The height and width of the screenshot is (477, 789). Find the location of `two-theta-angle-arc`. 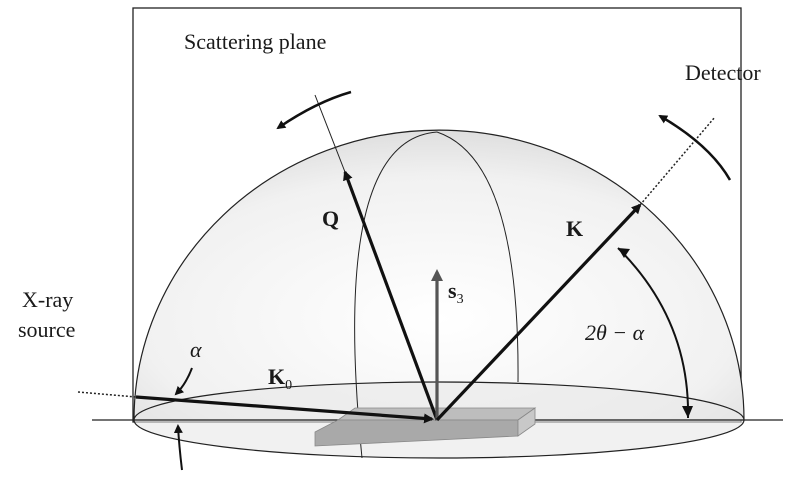

two-theta-angle-arc is located at coordinates (653, 333).